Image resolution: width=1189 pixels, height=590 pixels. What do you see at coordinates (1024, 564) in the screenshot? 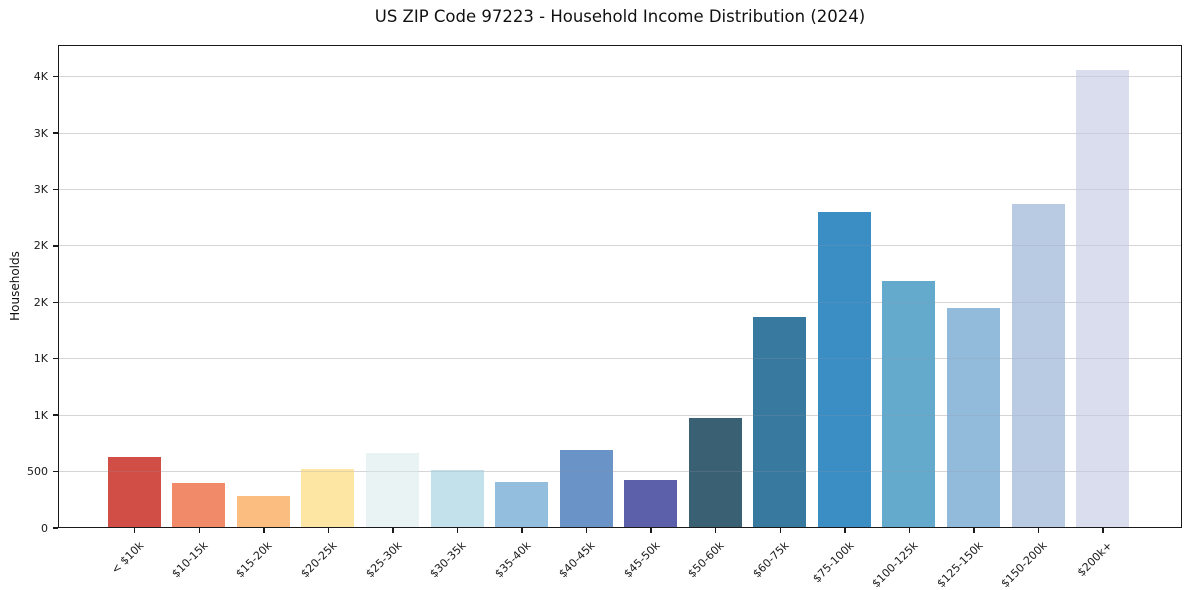
I see `x-tick-label: $150-200k` at bounding box center [1024, 564].